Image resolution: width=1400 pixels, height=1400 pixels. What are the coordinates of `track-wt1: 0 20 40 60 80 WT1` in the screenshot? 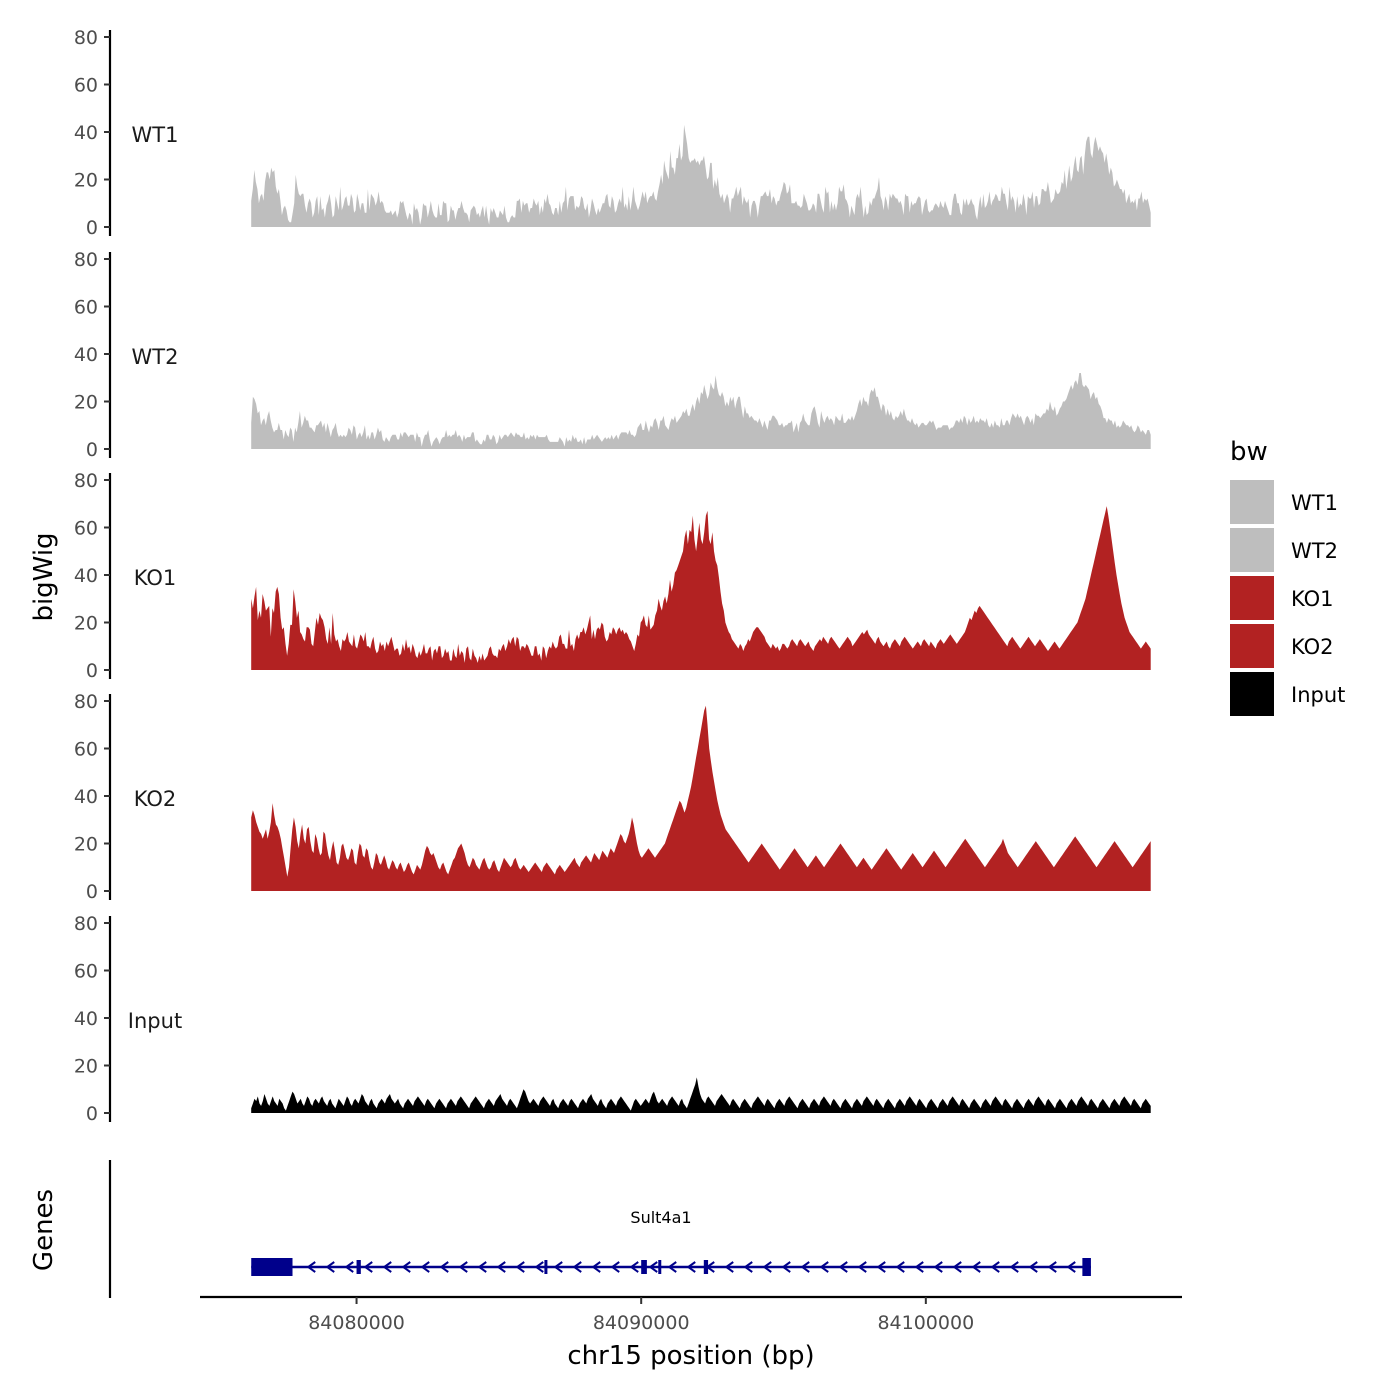 It's located at (612, 133).